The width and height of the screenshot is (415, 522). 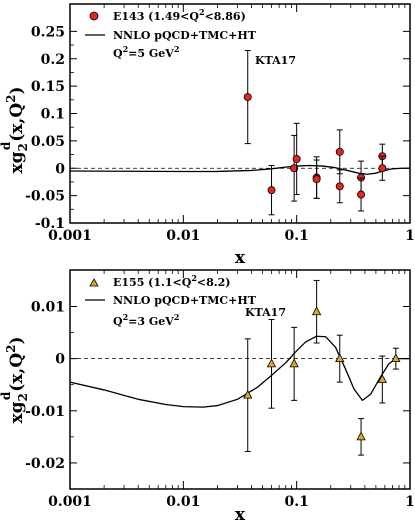 I want to click on y-tick-label: 0.2, so click(x=53, y=60).